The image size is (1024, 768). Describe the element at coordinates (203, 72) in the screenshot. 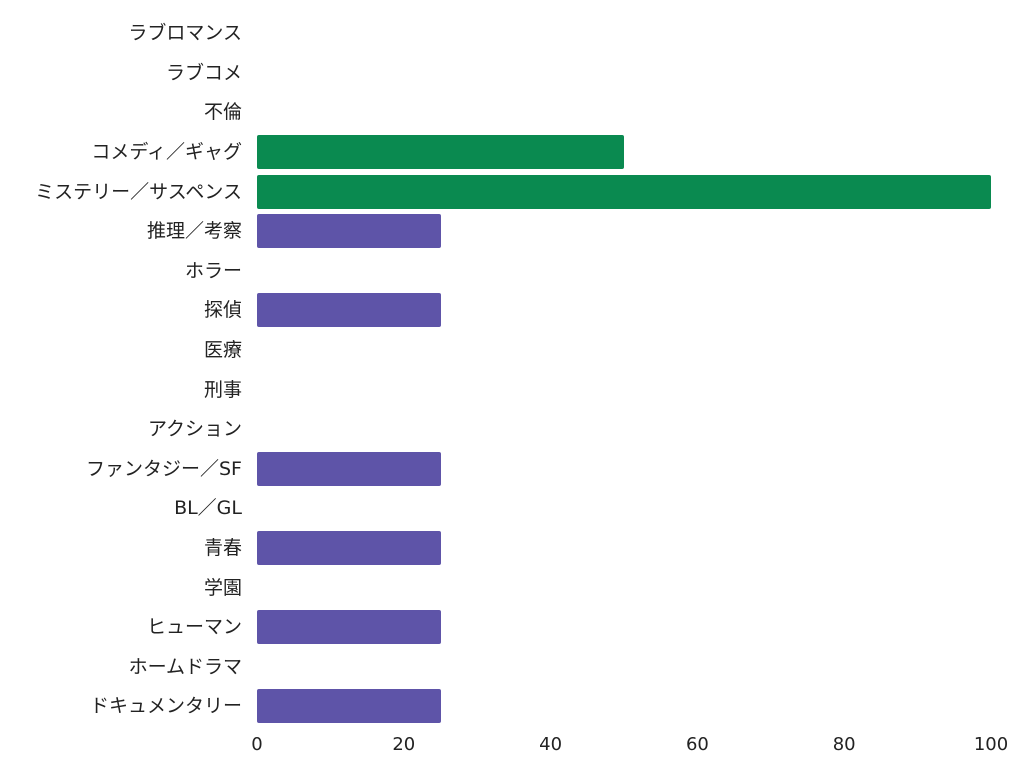

I see `category-label: ラブコメ` at that location.